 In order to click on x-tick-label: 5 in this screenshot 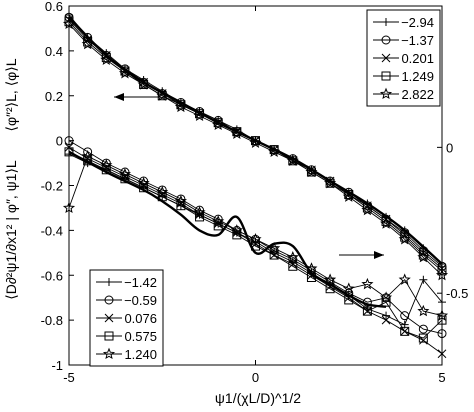, I will do `click(441, 377)`.